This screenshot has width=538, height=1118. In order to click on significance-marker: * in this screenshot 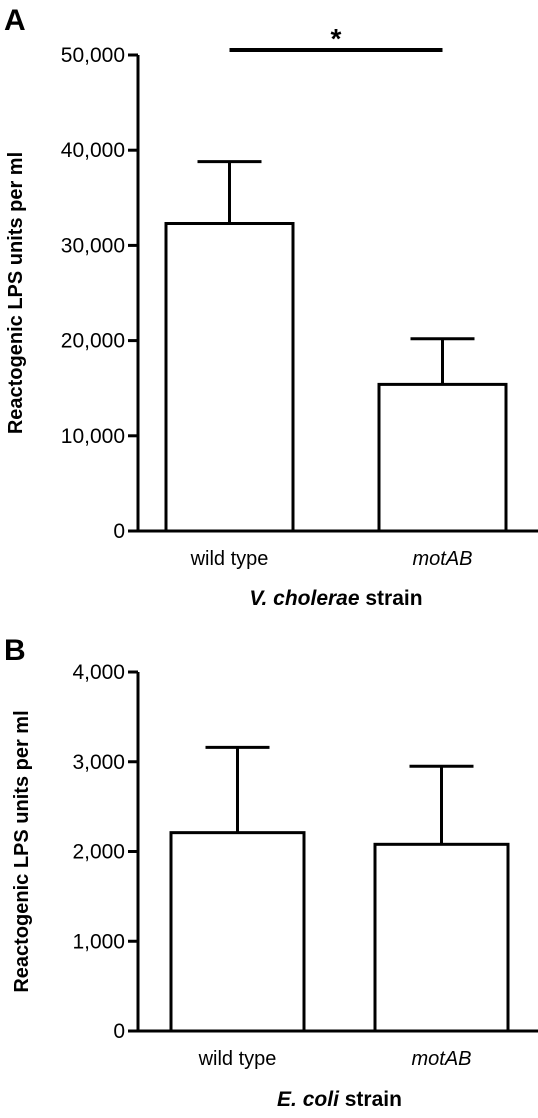, I will do `click(336, 38)`.